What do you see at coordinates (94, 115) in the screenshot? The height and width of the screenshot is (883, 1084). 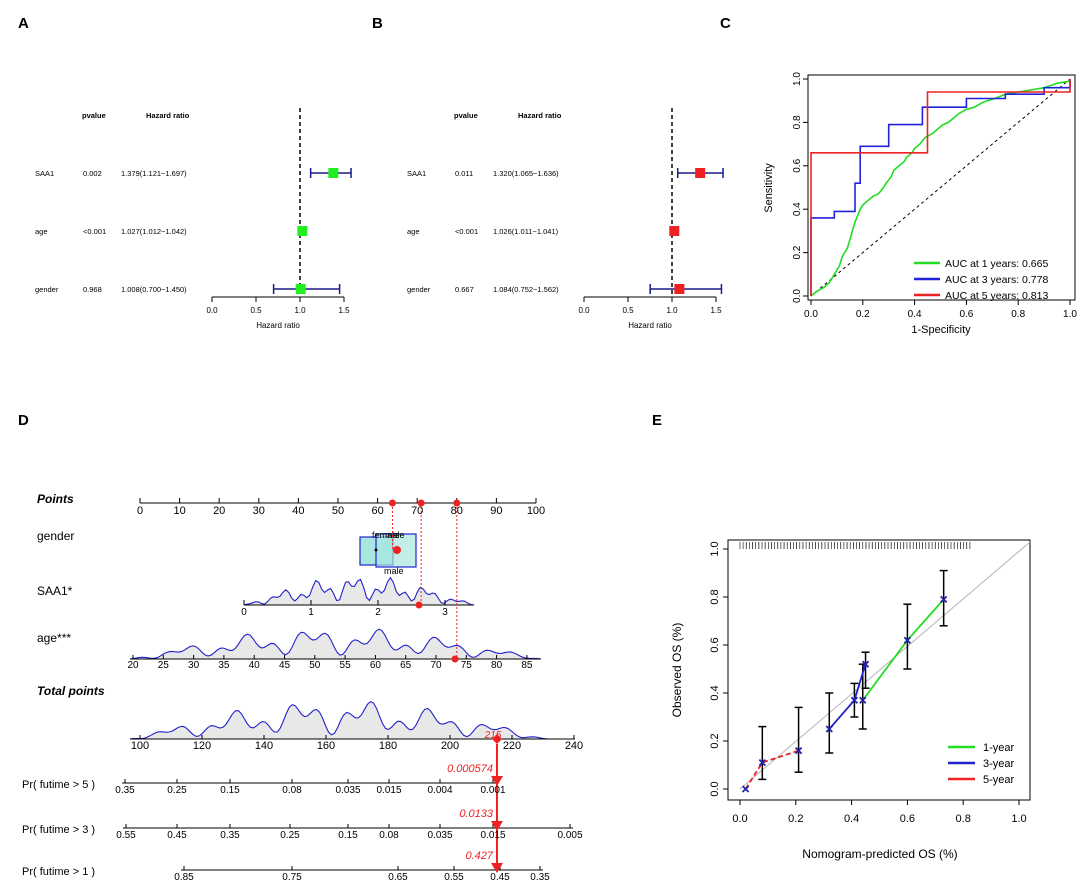 I see `header-pvalue-a: pvalue` at bounding box center [94, 115].